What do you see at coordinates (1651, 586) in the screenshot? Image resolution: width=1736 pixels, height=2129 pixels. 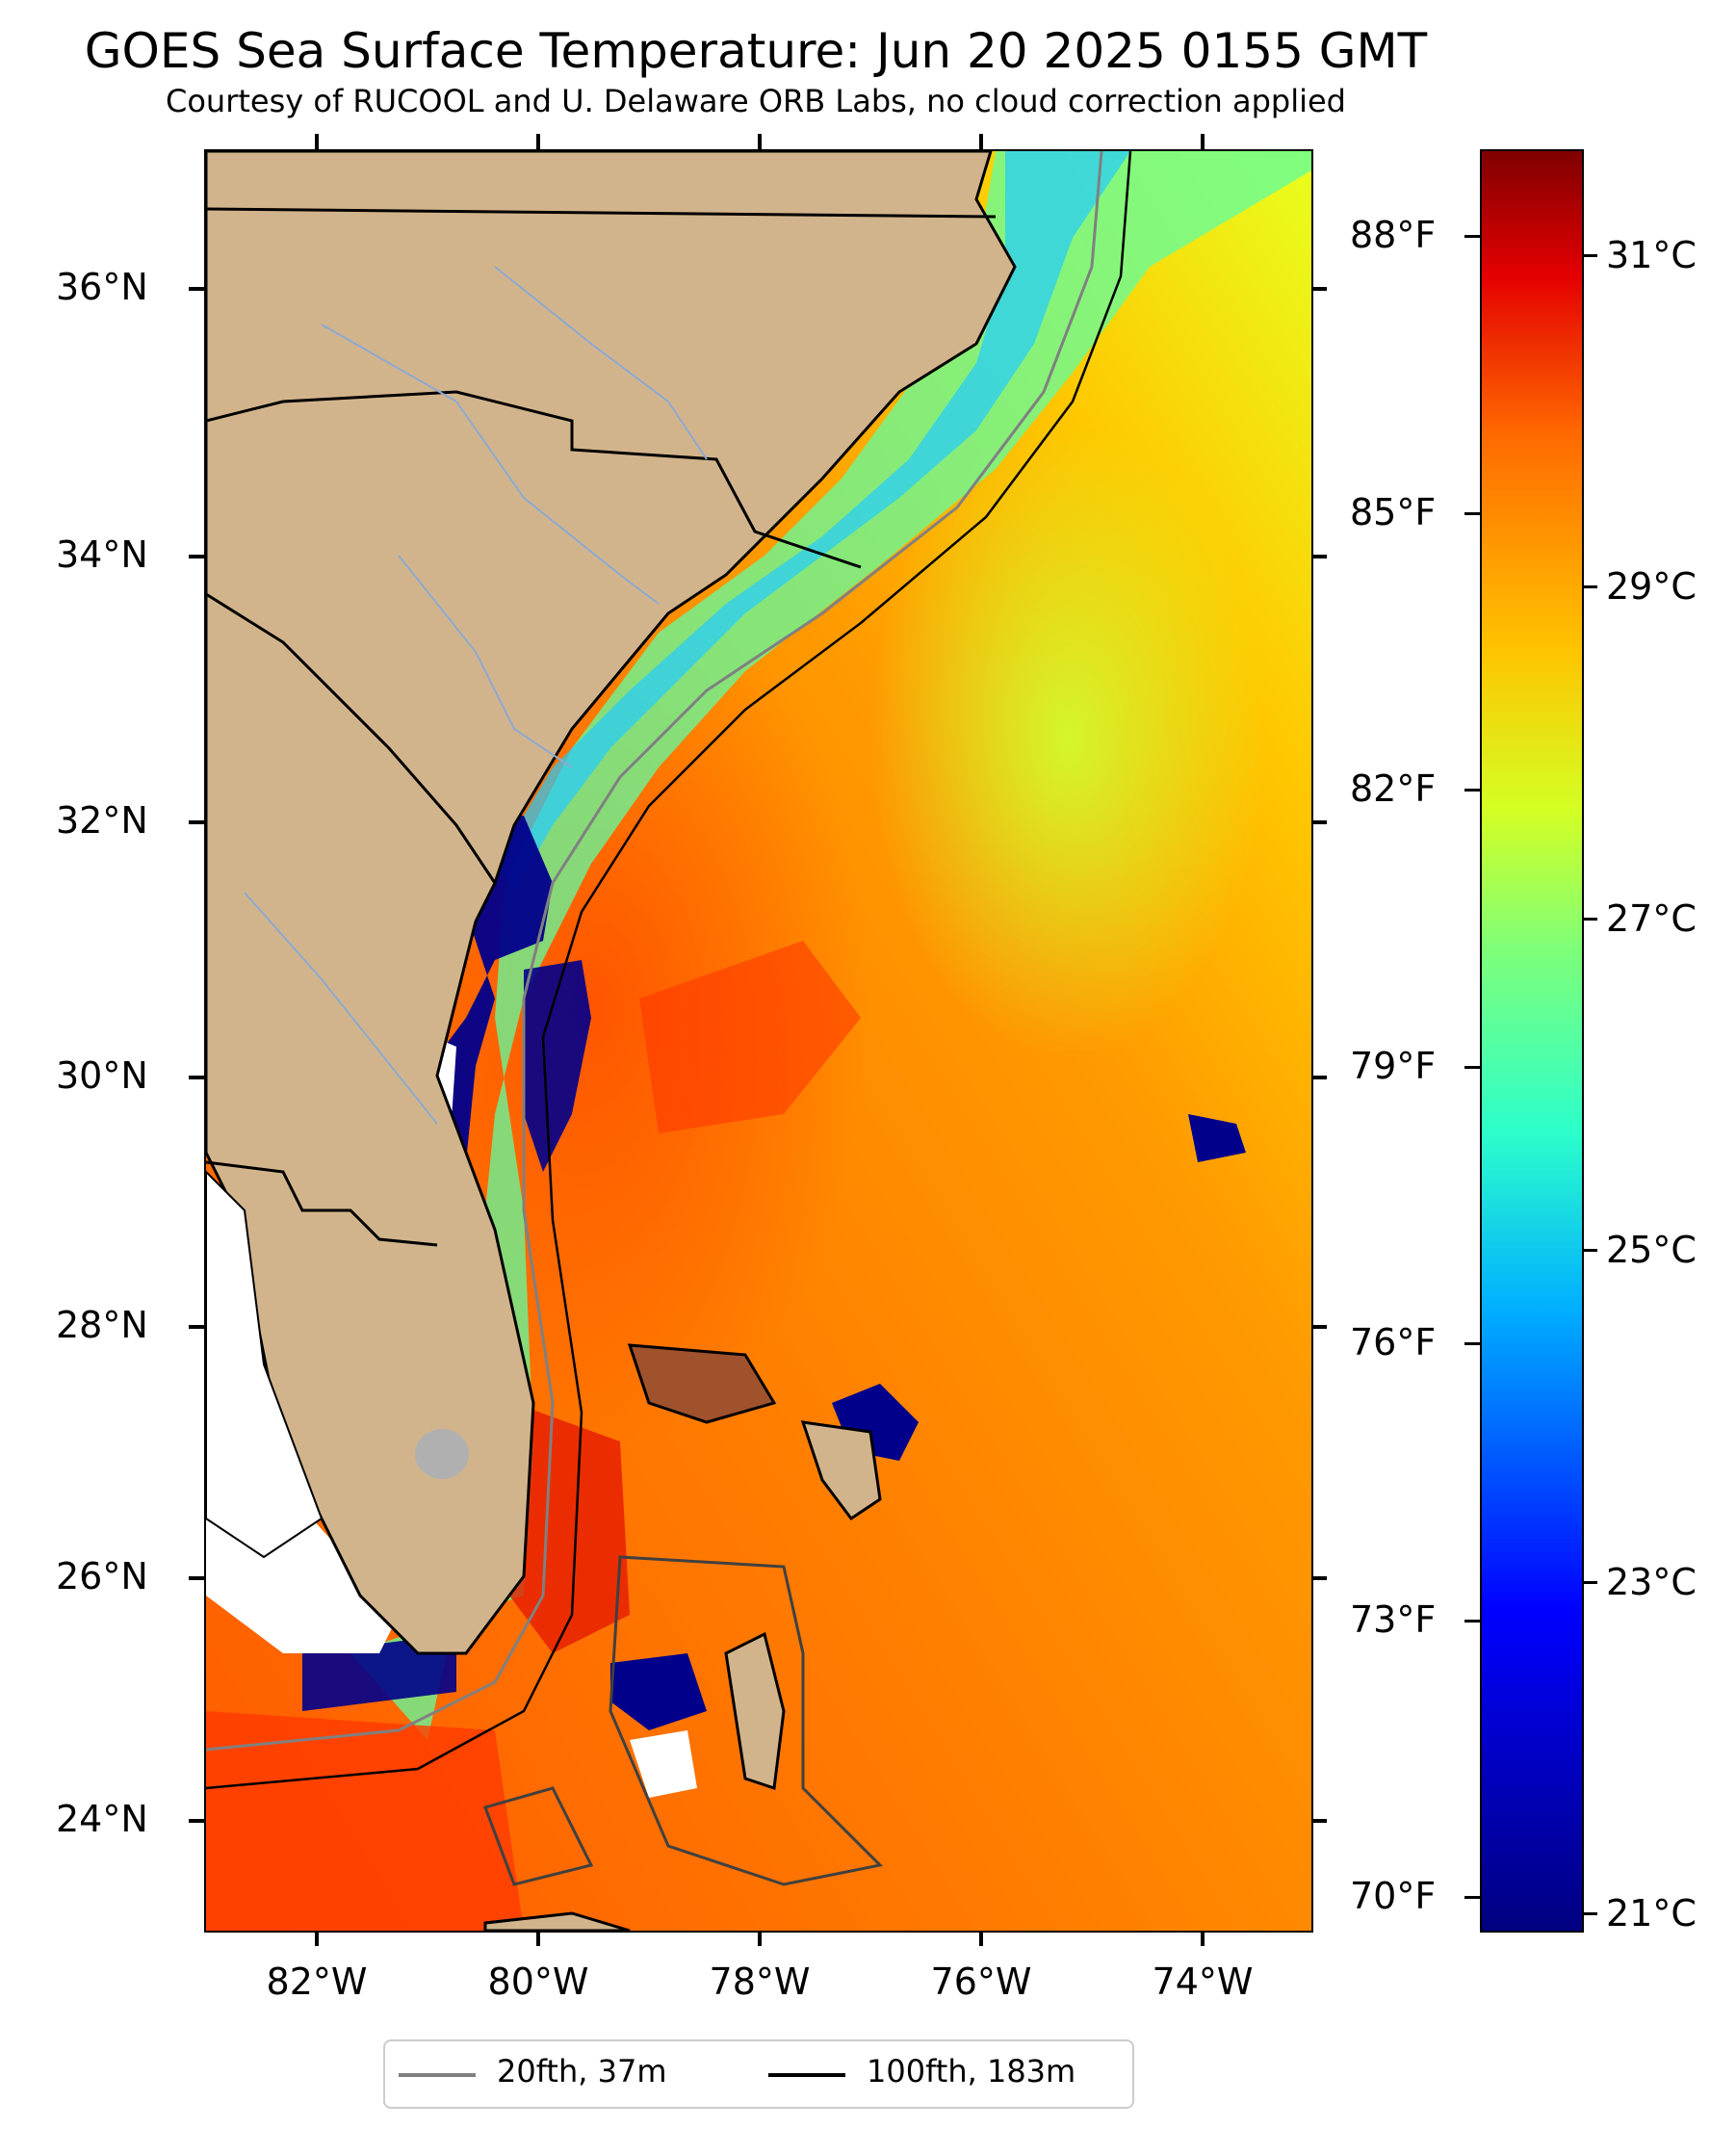 I see `c-label-29: 29°C` at bounding box center [1651, 586].